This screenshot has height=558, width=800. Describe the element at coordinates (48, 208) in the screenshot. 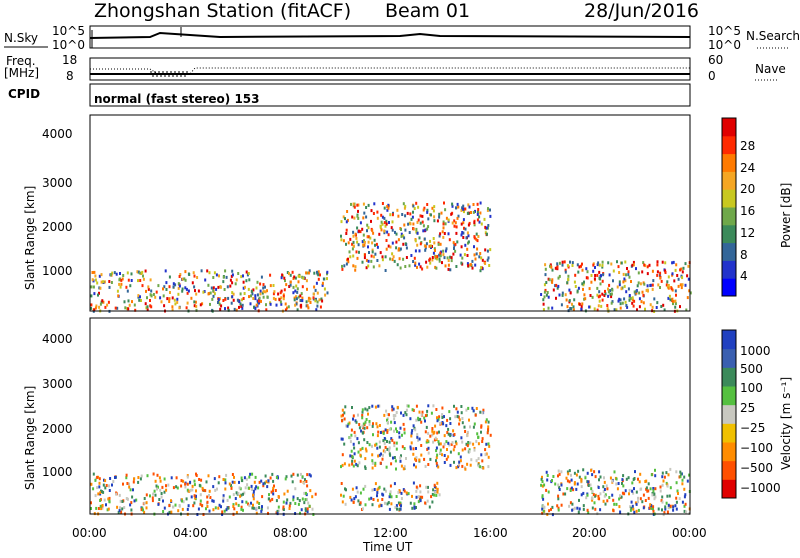

I see `power-yaxis: 4000 3000 2000 1000 Slant Range [km]` at that location.